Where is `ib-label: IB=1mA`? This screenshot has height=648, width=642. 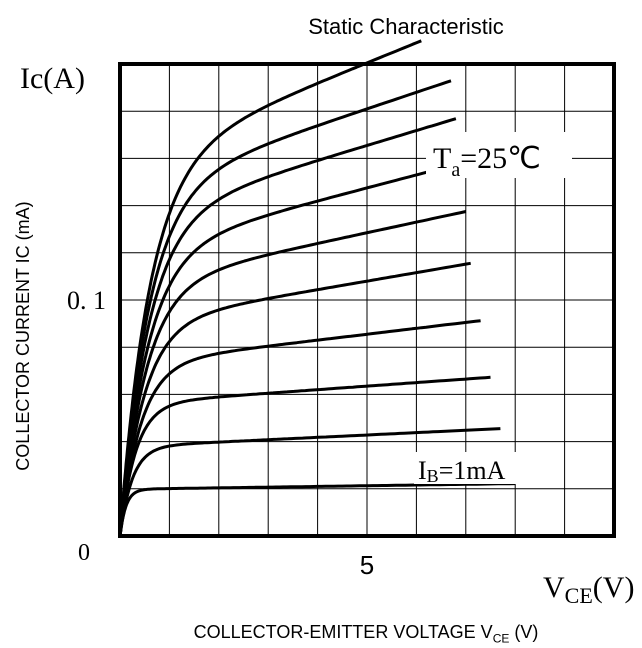
ib-label: IB=1mA is located at coordinates (462, 471).